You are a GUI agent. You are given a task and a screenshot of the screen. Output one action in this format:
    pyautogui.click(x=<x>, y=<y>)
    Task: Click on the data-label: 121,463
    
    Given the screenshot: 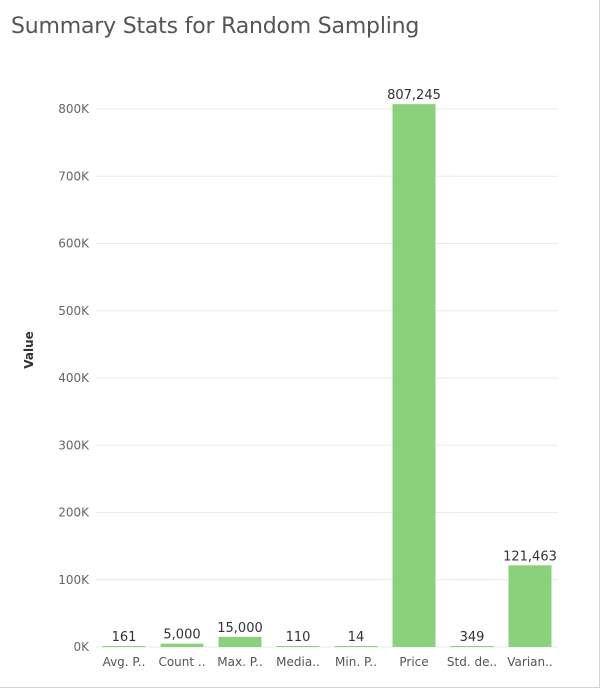 What is the action you would take?
    pyautogui.click(x=530, y=556)
    